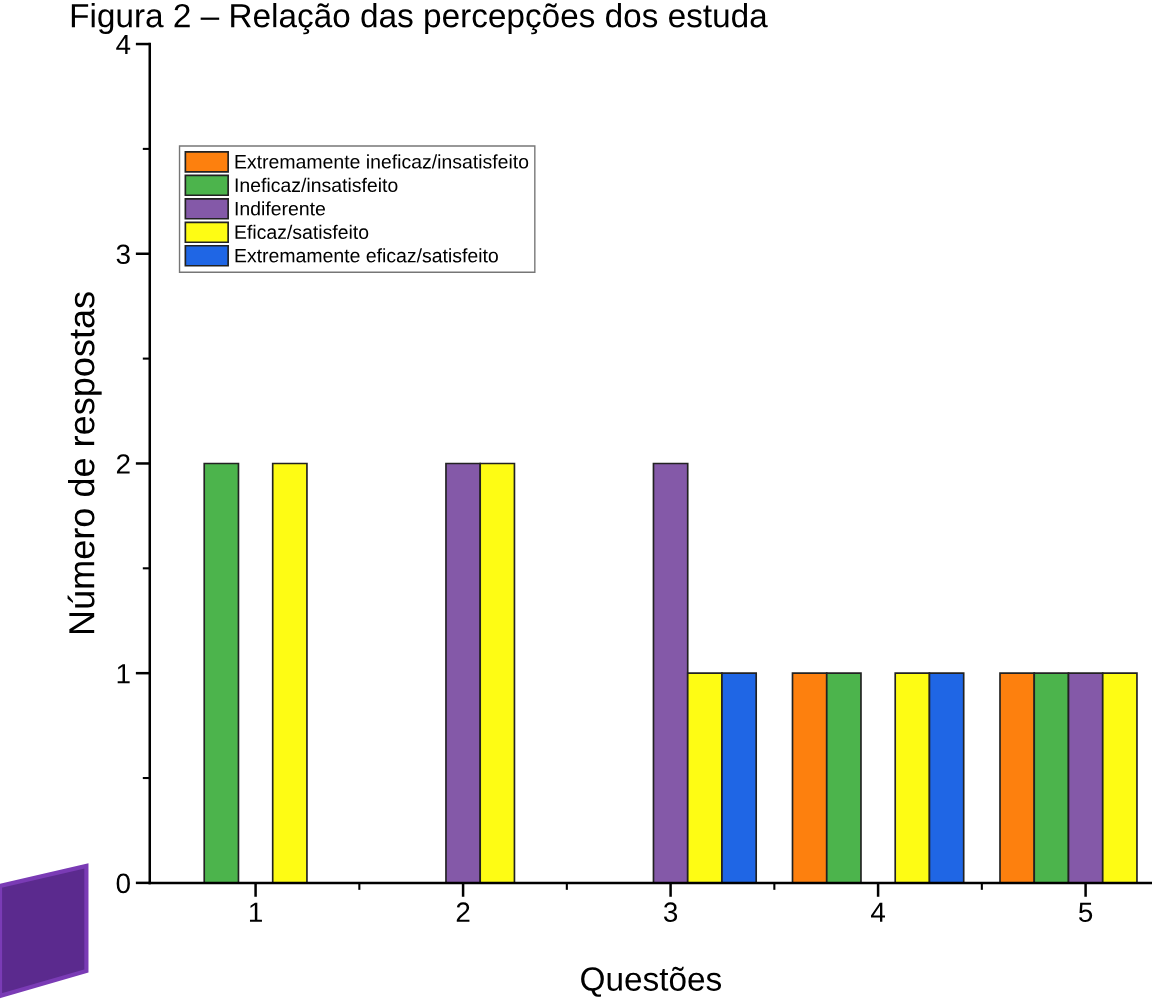 The height and width of the screenshot is (1001, 1152). I want to click on legend-label: Ineficaz/insatisfeito, so click(316, 185).